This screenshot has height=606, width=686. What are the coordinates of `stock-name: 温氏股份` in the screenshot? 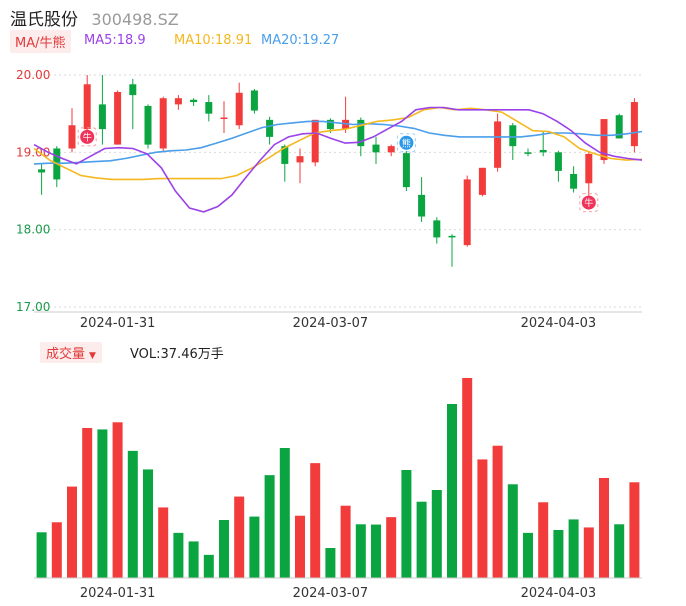 It's located at (44, 20).